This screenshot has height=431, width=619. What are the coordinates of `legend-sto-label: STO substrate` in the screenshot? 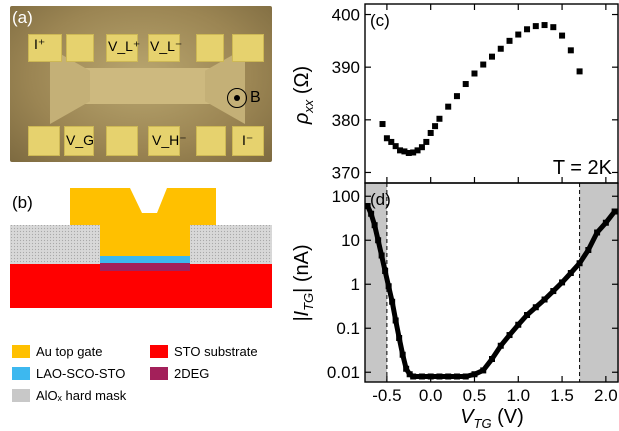 It's located at (216, 351).